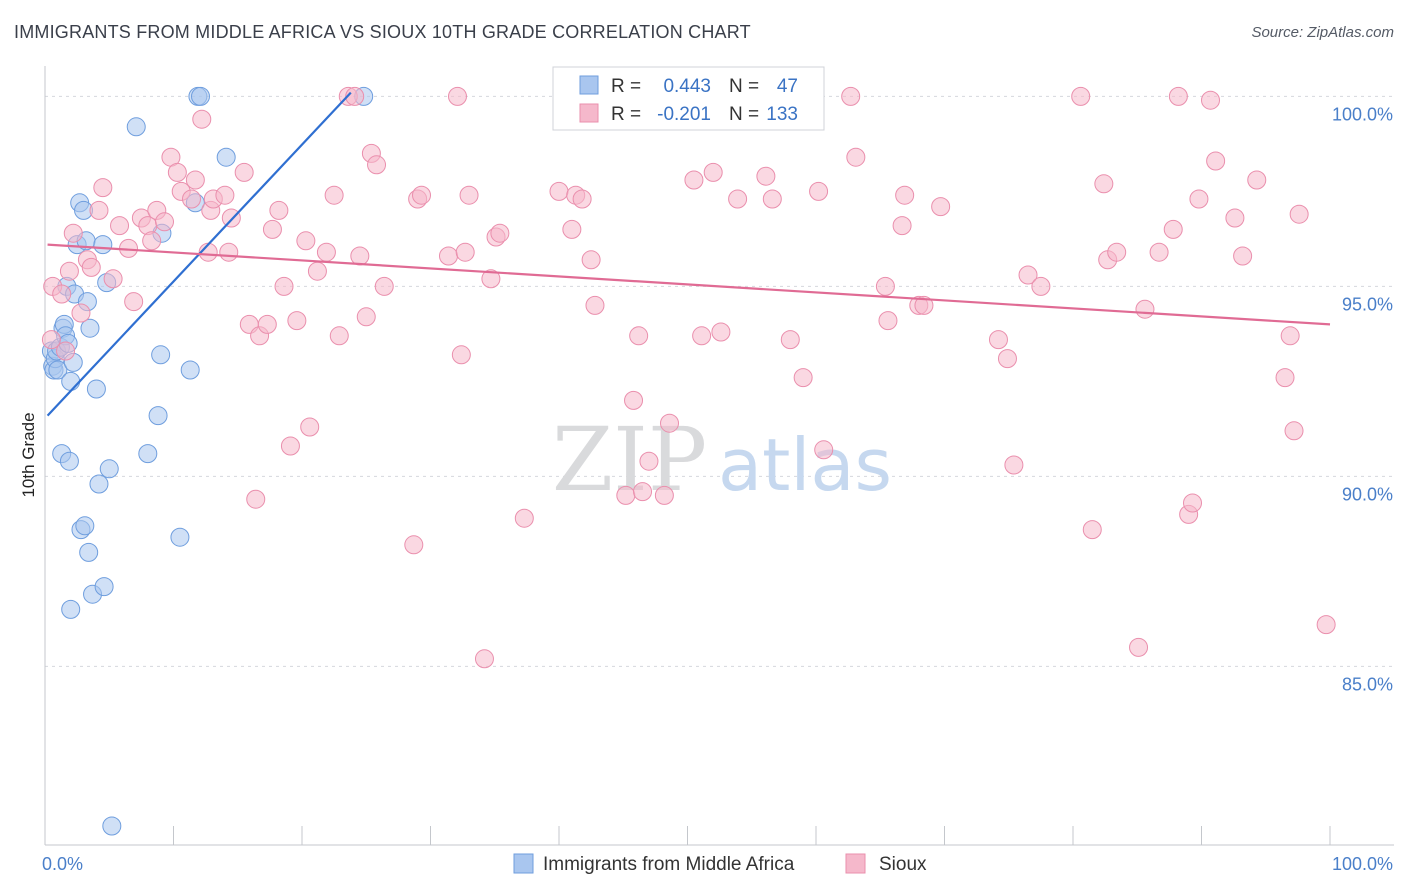  What do you see at coordinates (855, 863) in the screenshot?
I see `bottom-legend-sioux-swatch` at bounding box center [855, 863].